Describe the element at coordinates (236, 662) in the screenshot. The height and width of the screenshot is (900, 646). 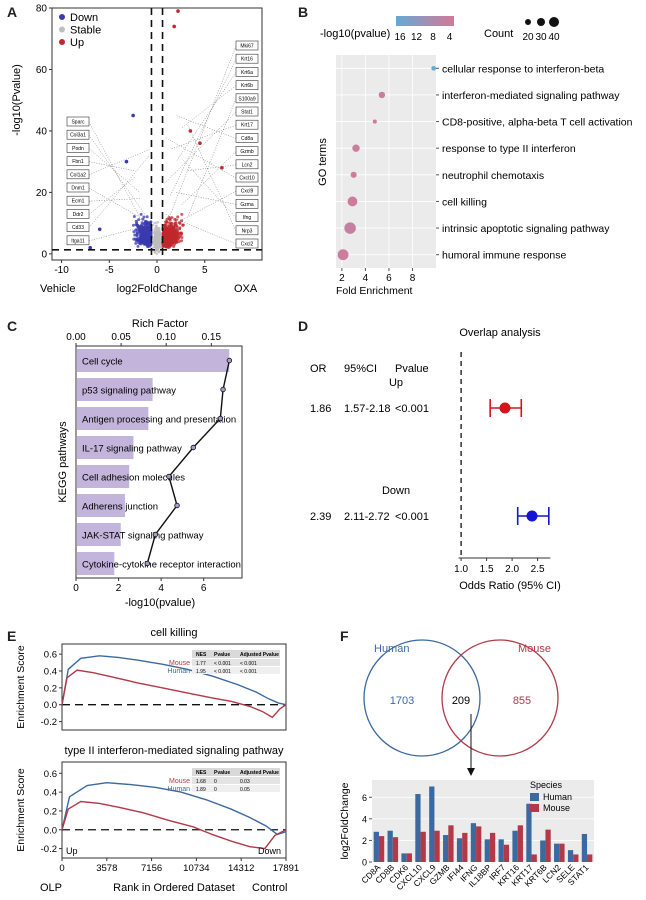
I see `table-row-bg` at that location.